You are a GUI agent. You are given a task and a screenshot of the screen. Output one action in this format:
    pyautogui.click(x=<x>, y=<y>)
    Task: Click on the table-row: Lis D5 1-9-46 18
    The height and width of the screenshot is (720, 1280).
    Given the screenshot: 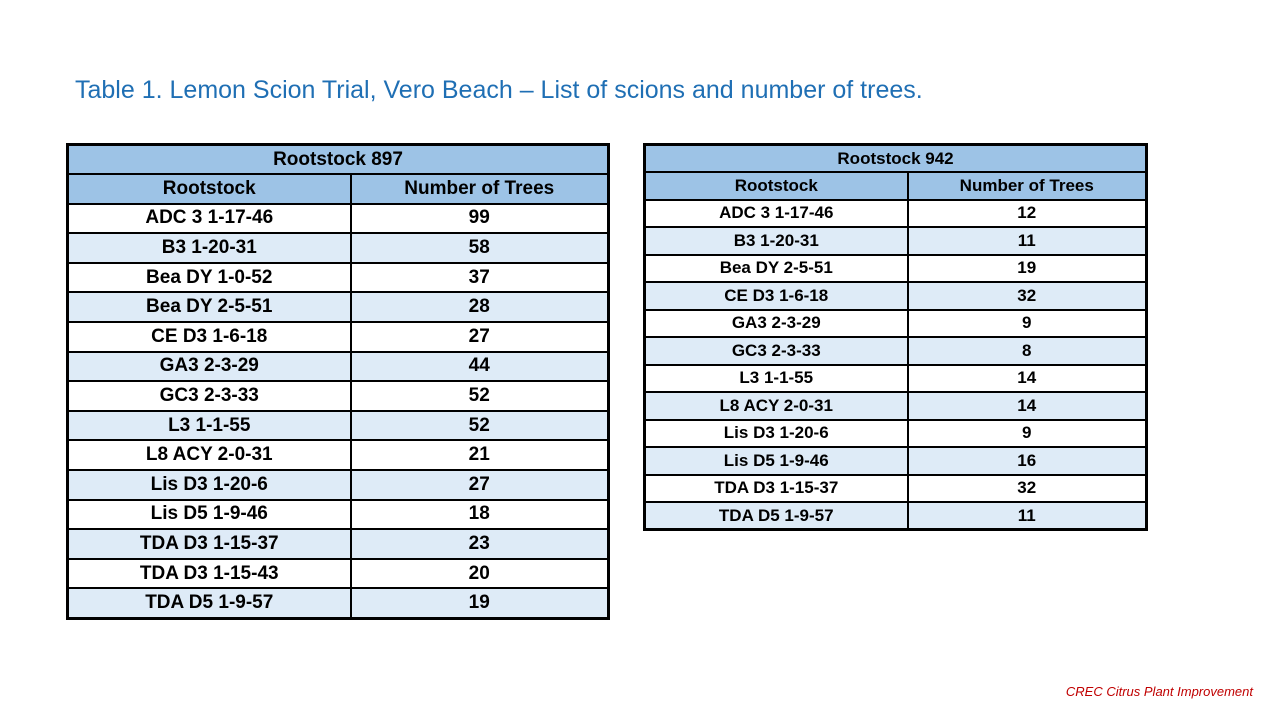 What is the action you would take?
    pyautogui.click(x=338, y=514)
    